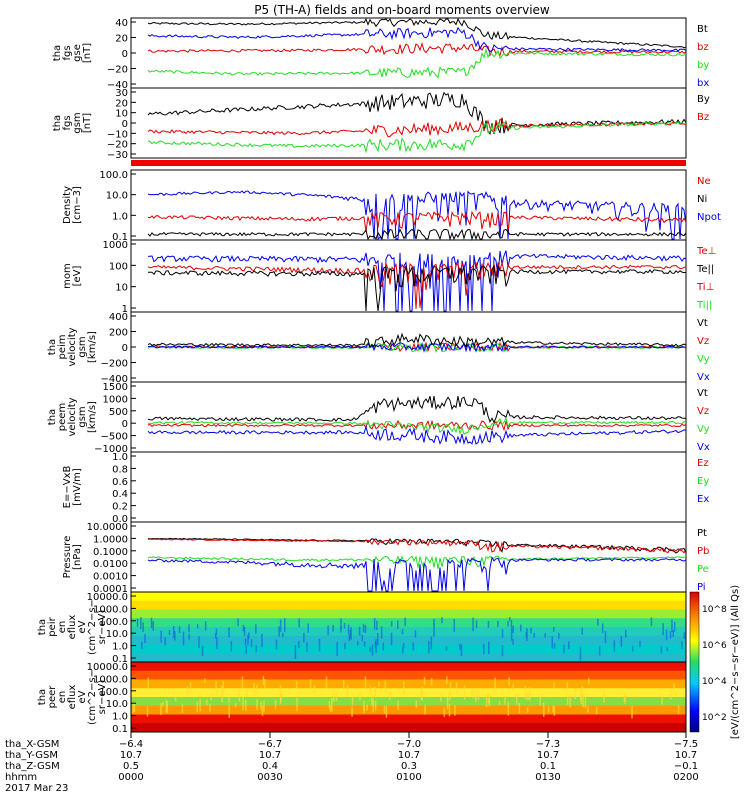 This screenshot has width=750, height=800. Describe the element at coordinates (121, 39) in the screenshot. I see `y-tick-label: 20` at that location.